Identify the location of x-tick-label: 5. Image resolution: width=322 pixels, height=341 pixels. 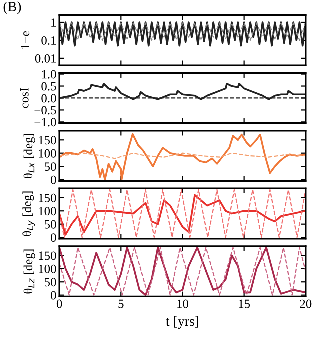
(121, 304).